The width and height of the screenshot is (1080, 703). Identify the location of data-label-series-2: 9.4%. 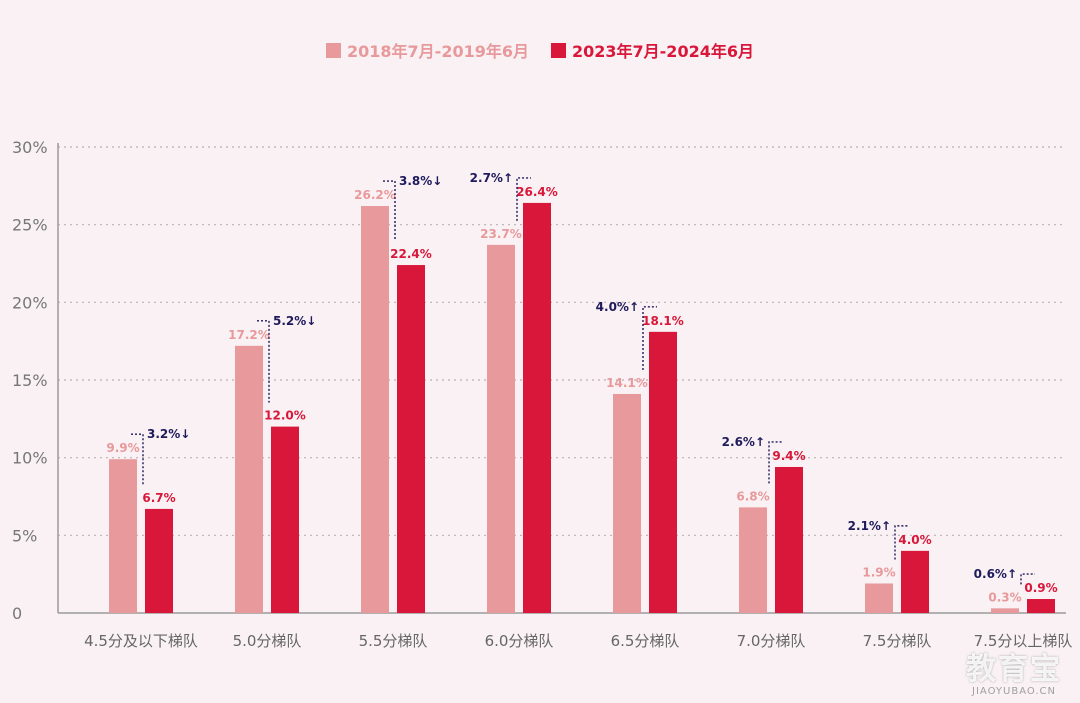
(788, 456).